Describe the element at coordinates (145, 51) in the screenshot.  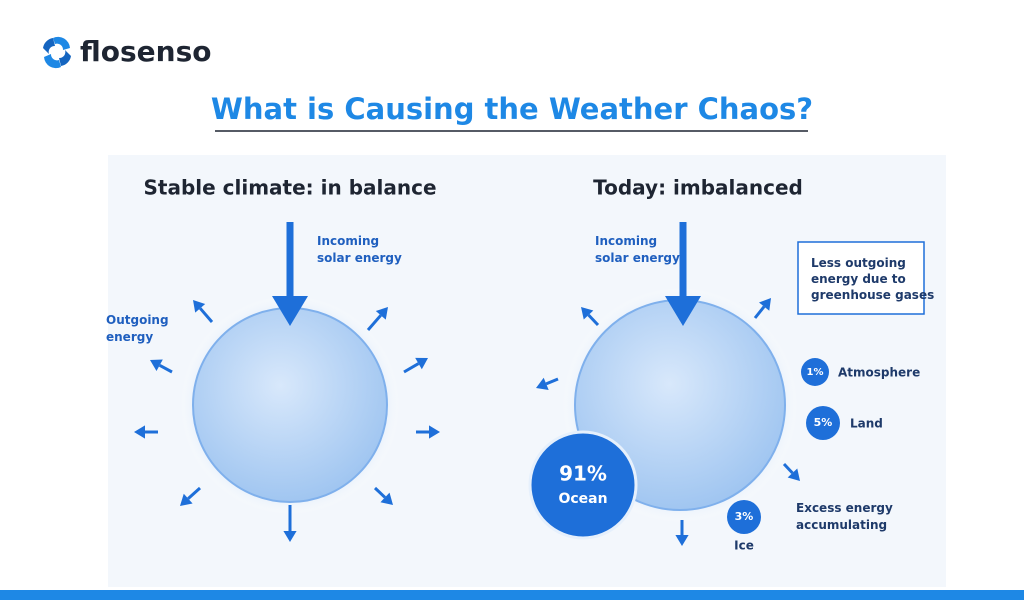
I see `brand: flosenso` at that location.